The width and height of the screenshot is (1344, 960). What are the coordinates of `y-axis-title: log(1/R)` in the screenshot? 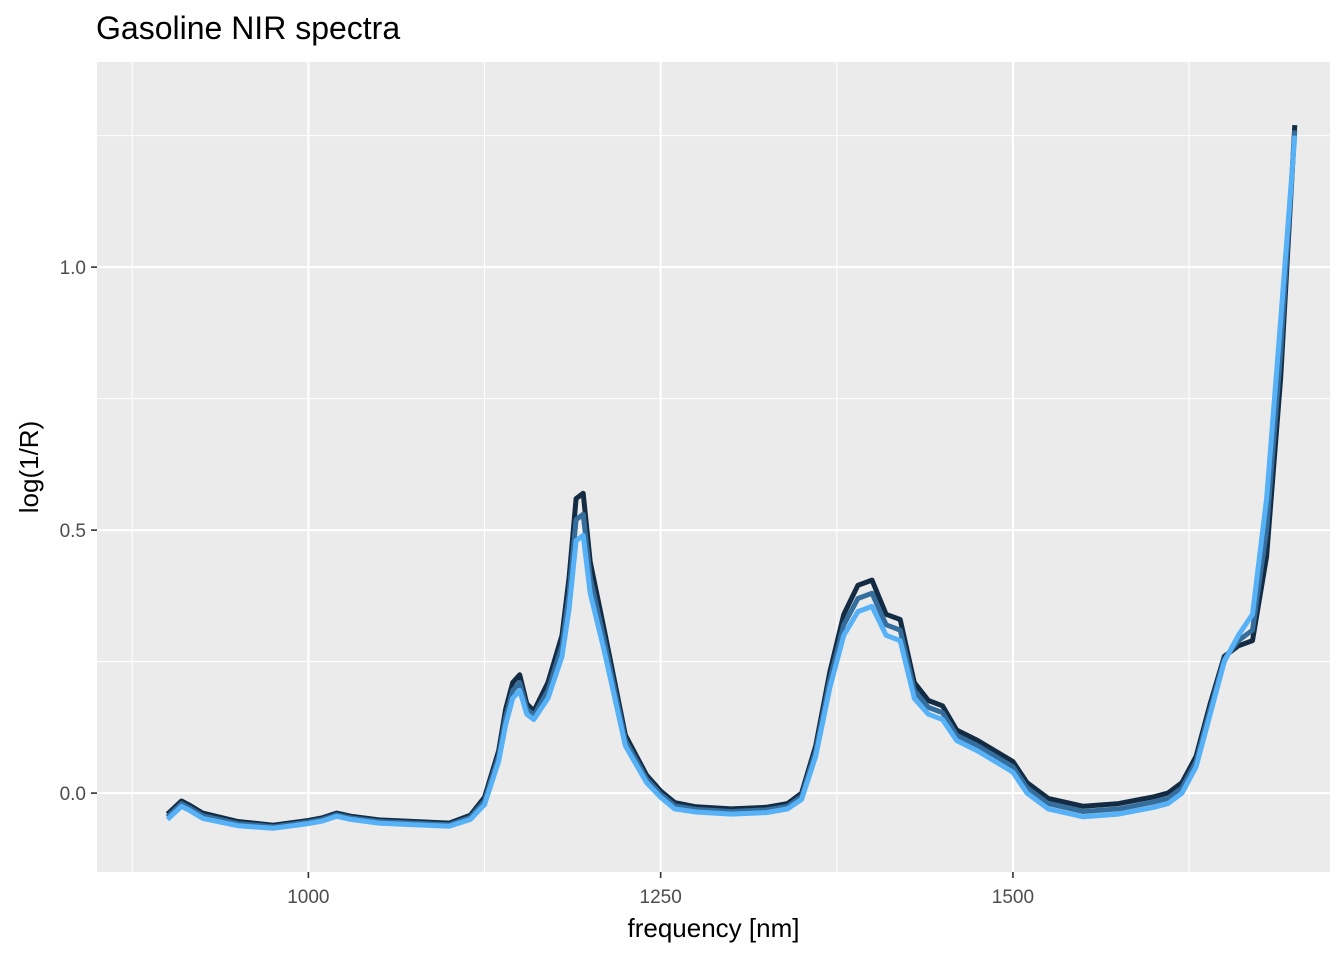 It's located at (29, 467).